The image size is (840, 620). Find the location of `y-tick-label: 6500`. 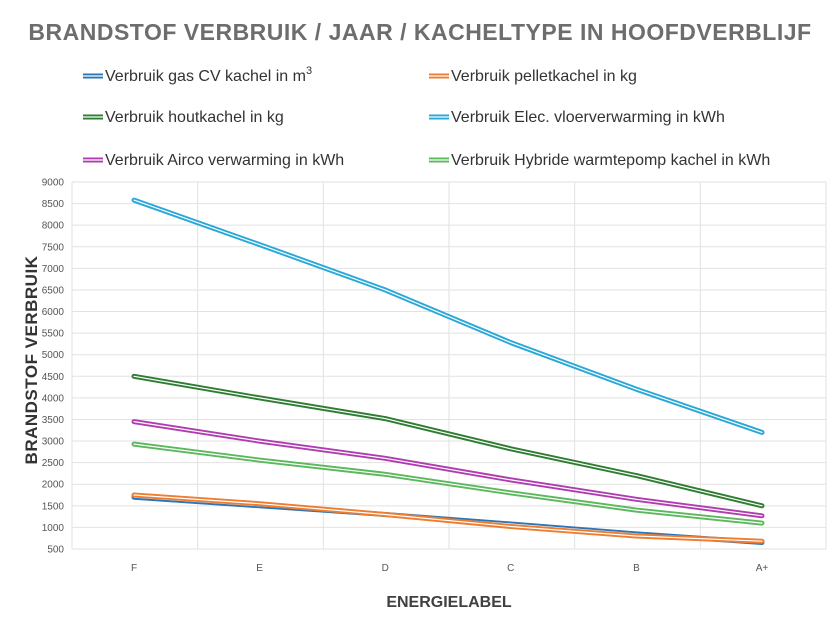

y-tick-label: 6500 is located at coordinates (53, 290).